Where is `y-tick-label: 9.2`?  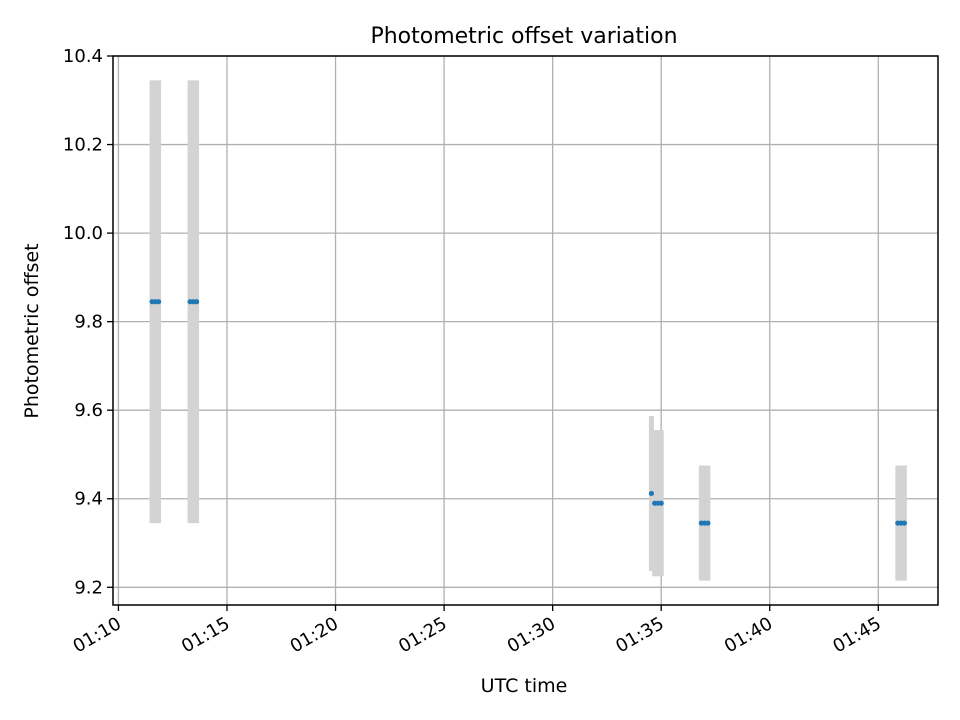
y-tick-label: 9.2 is located at coordinates (88, 587).